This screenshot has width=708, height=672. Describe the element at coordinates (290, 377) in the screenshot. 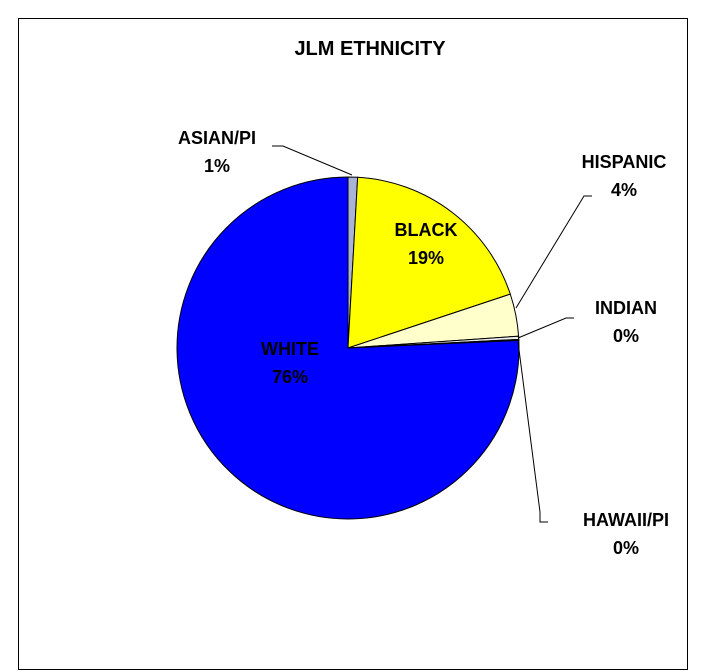

I see `label-white-pct: 76%` at that location.